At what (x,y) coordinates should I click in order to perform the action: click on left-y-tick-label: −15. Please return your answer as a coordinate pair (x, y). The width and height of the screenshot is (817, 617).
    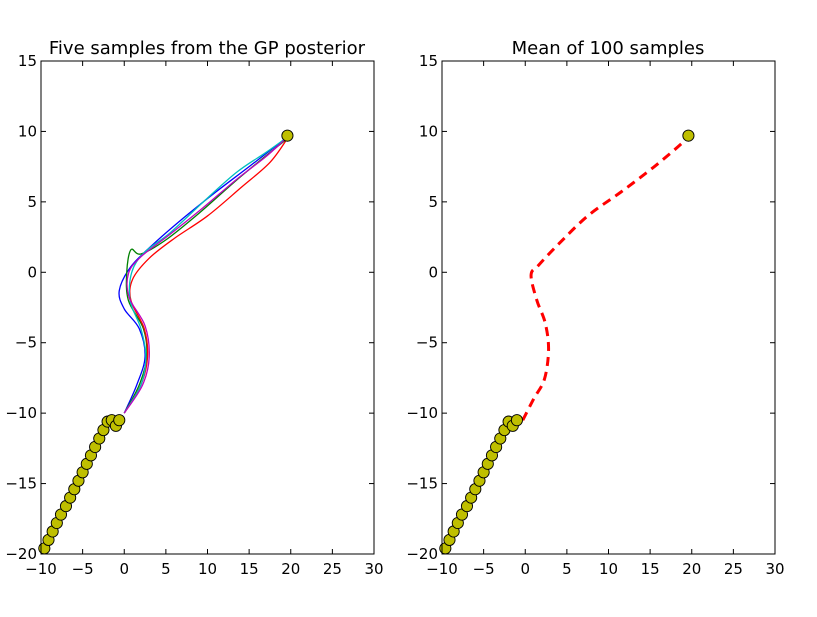
    Looking at the image, I should click on (21, 484).